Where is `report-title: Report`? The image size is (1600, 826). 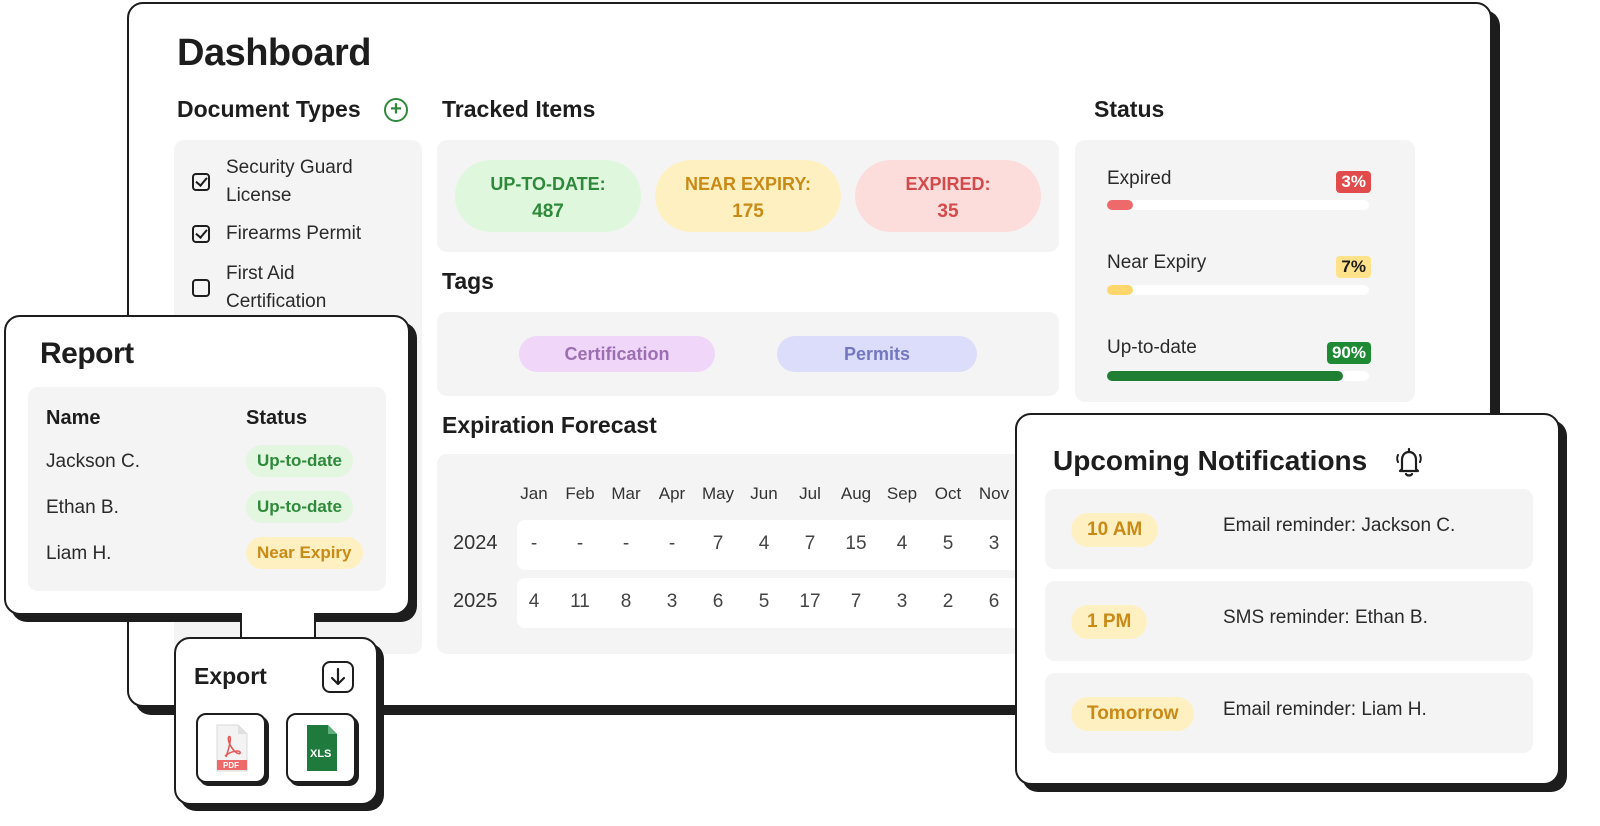 report-title: Report is located at coordinates (87, 353).